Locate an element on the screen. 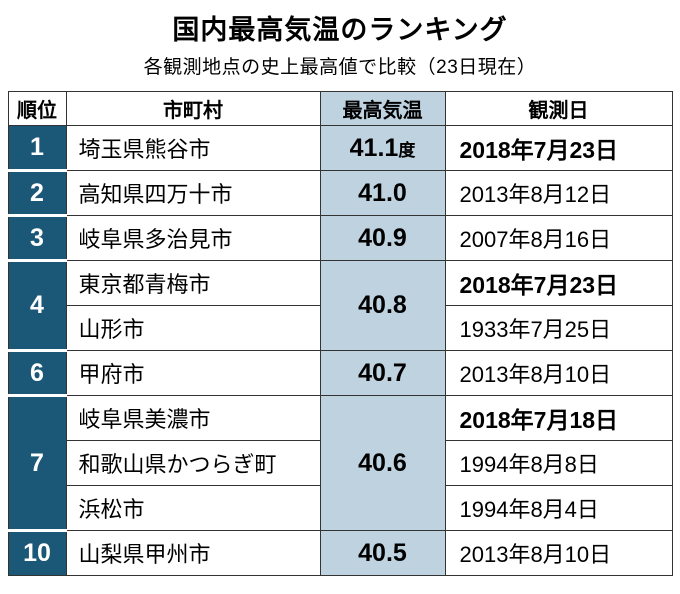  date-cell: 1994年8月8日 is located at coordinates (558, 463).